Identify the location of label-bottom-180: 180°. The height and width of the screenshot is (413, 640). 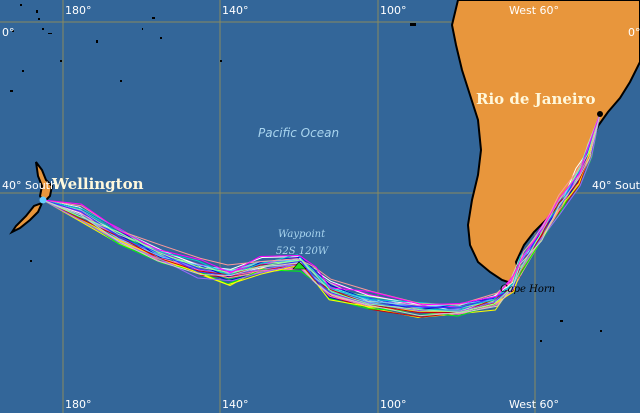
(78, 404).